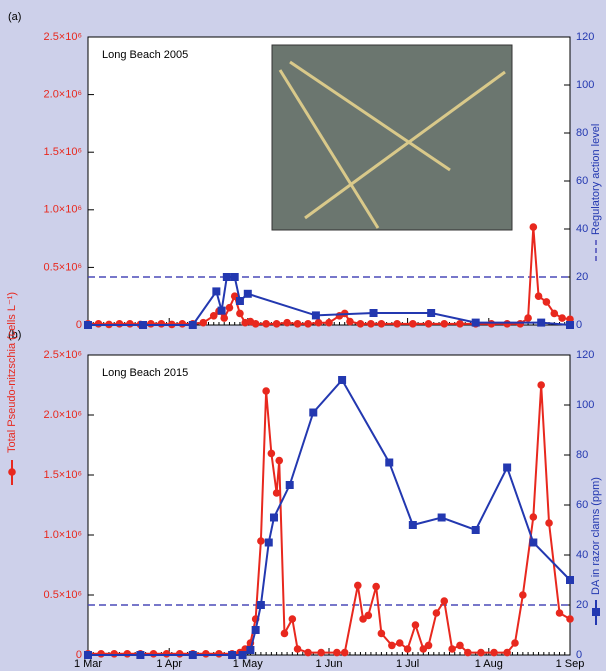  I want to click on inset-diatoms, so click(392, 144).